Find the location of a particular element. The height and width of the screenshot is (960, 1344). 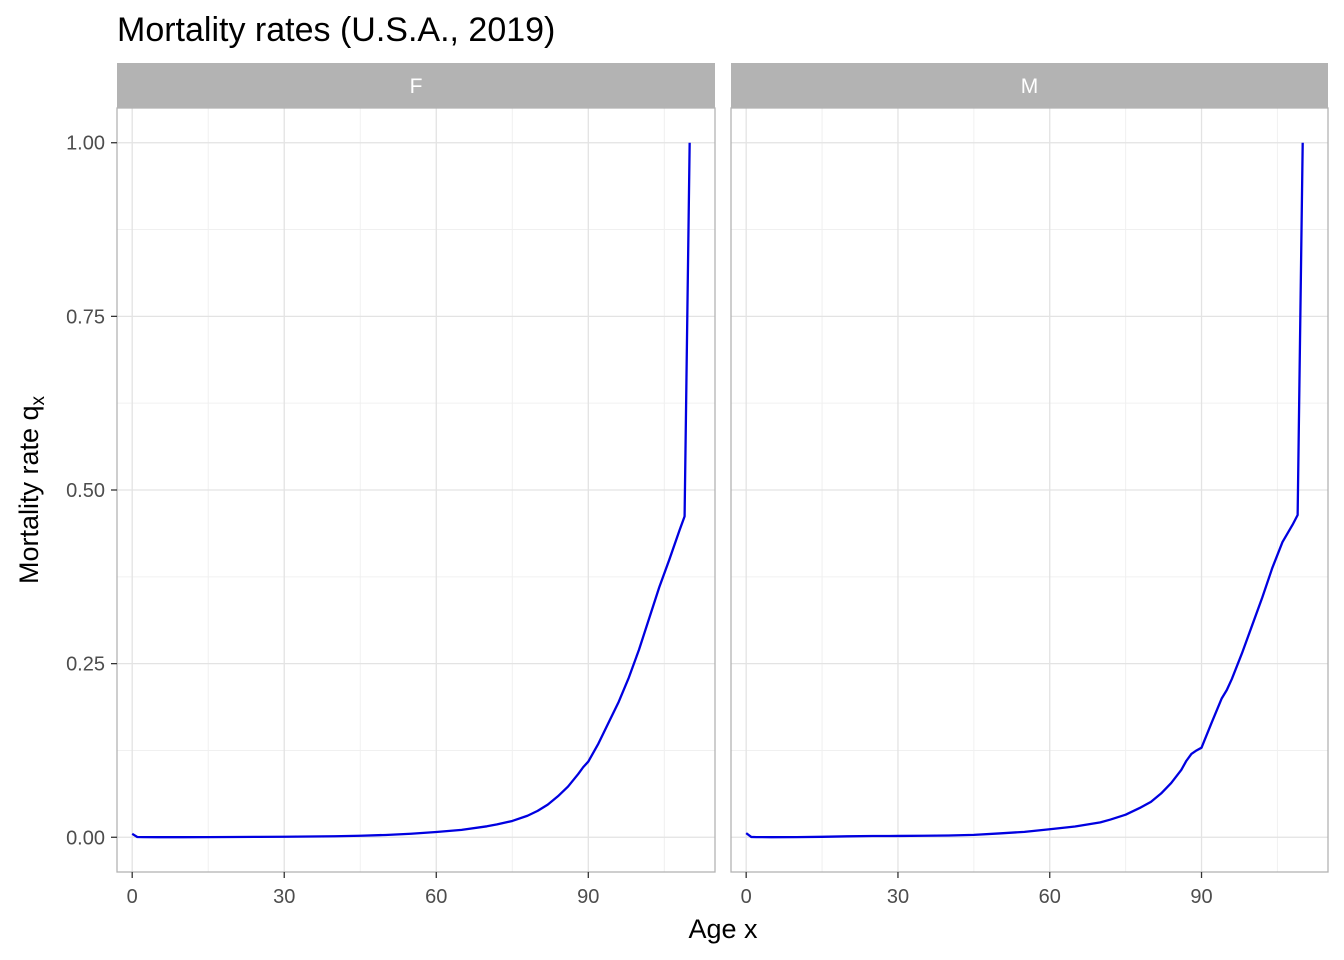

y-axis-title-subscript: x is located at coordinates (38, 400).